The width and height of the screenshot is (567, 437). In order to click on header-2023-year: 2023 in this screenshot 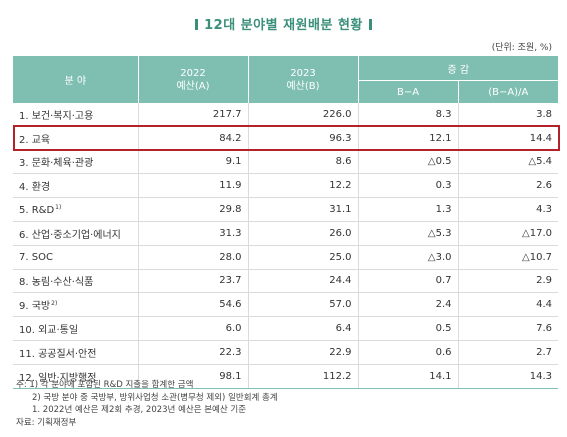, I will do `click(303, 73)`.